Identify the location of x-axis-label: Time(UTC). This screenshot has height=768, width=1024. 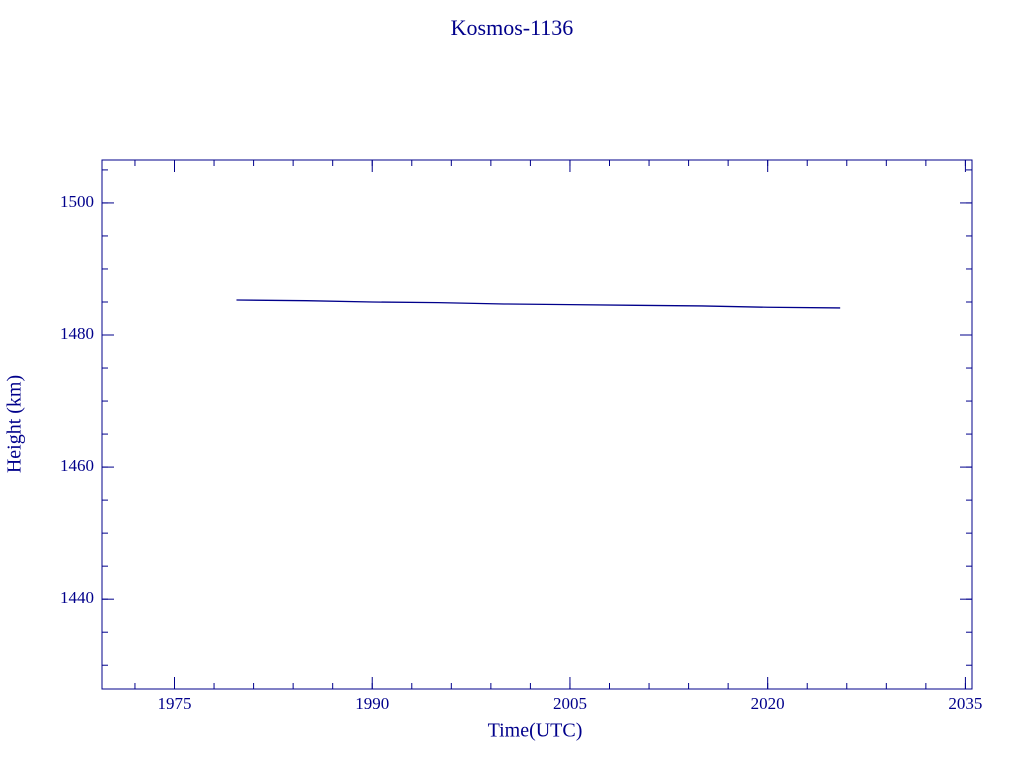
(535, 731).